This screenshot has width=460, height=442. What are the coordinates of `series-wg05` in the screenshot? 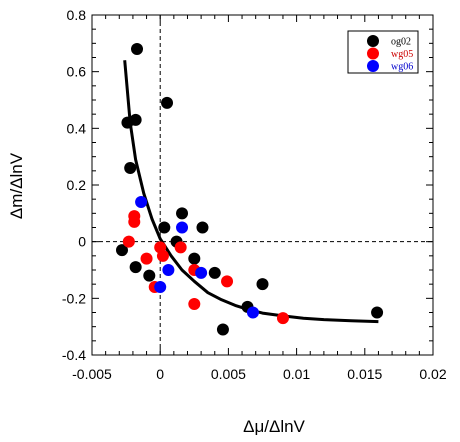 It's located at (205, 267).